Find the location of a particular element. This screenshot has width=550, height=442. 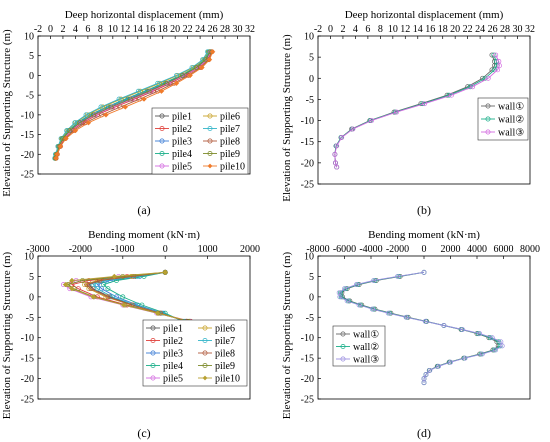

legend-label: pile5 is located at coordinates (173, 379).